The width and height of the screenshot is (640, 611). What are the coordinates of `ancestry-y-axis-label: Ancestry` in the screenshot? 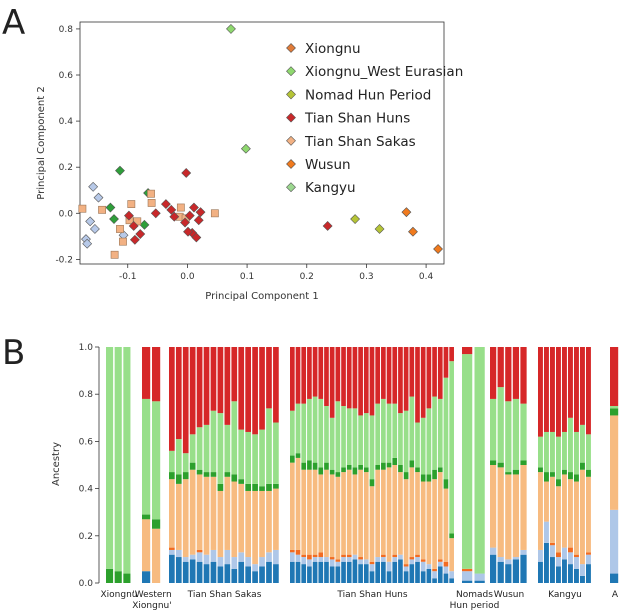 It's located at (56, 464).